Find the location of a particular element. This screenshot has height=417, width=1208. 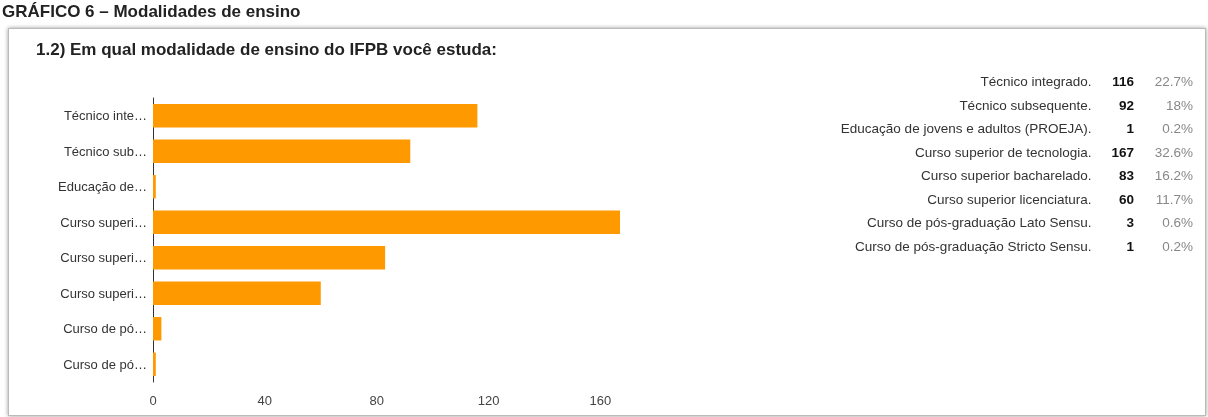

x-tick-label: 160 is located at coordinates (600, 400).